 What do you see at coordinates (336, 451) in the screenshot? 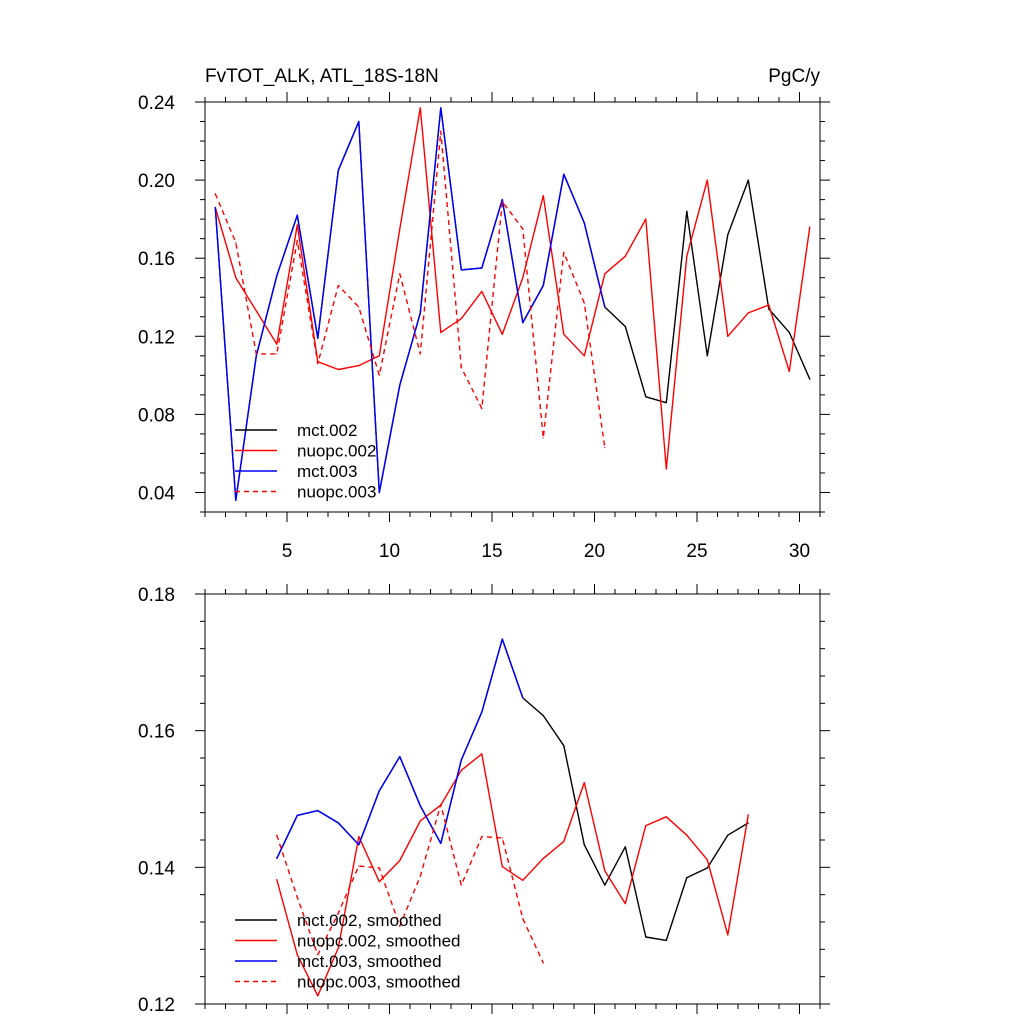
I see `legend-label: nuopc.002` at bounding box center [336, 451].